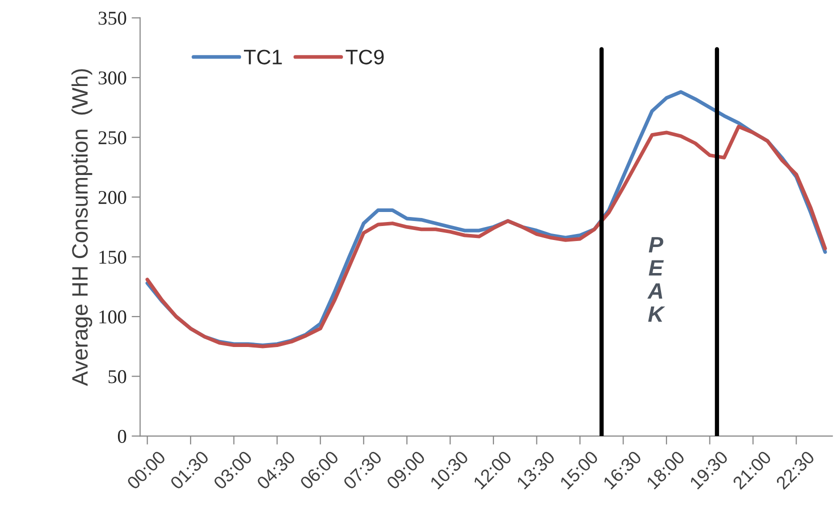 The width and height of the screenshot is (834, 510). What do you see at coordinates (112, 317) in the screenshot?
I see `y-tick-label: 100` at bounding box center [112, 317].